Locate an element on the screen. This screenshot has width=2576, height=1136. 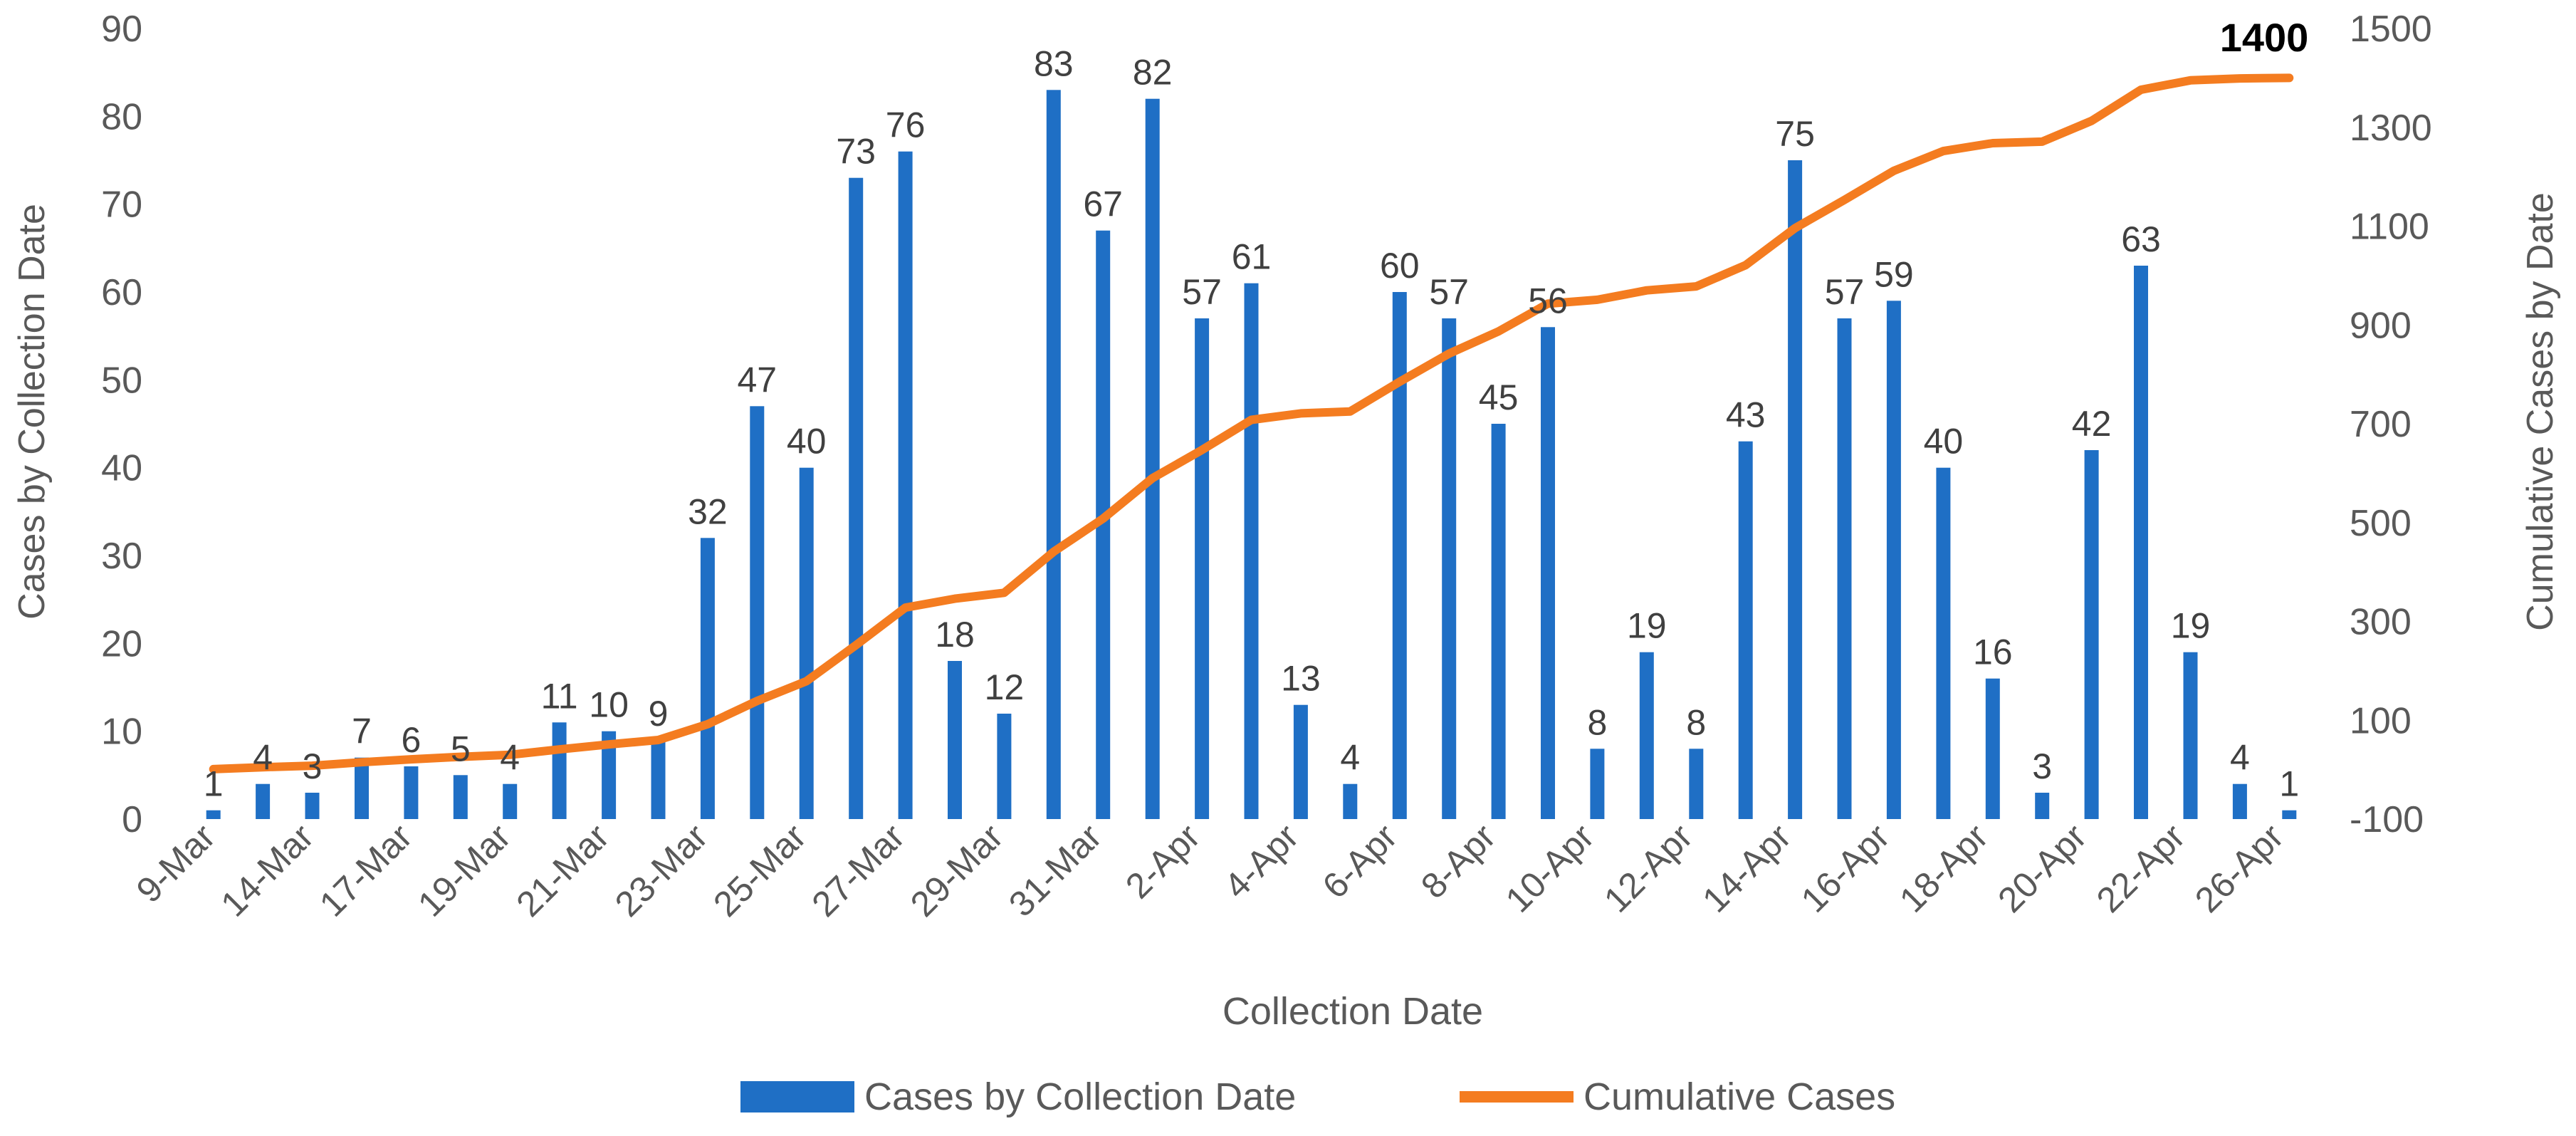
right-axis-ticks: -100 100 300 500 700 900 1100 1300 1500 is located at coordinates (2391, 425).